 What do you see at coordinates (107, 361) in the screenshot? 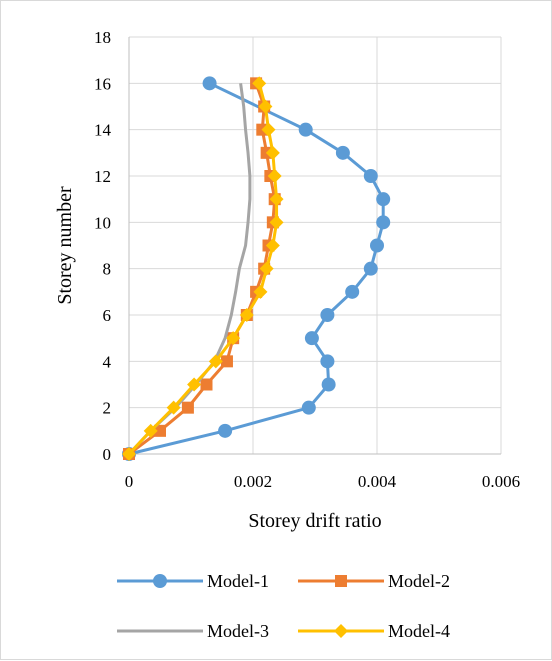
I see `y-tick-label: 4` at bounding box center [107, 361].